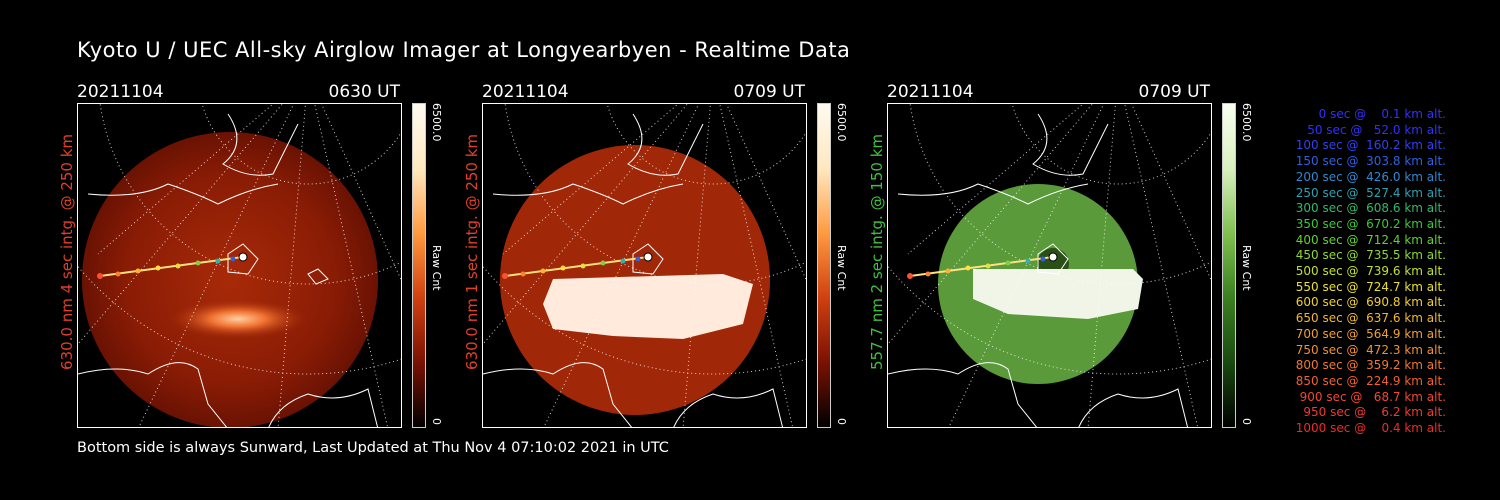 Image resolution: width=1500 pixels, height=500 pixels. Describe the element at coordinates (1229, 265) in the screenshot. I see `panel-3-colorbar` at that location.